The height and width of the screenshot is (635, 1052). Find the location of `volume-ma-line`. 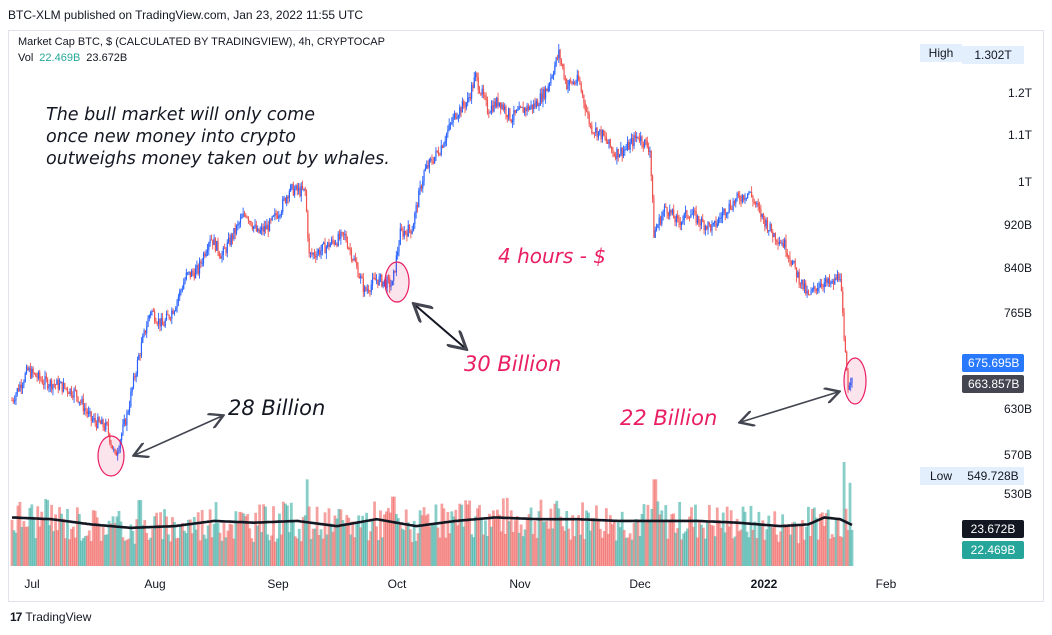

volume-ma-line is located at coordinates (432, 523).